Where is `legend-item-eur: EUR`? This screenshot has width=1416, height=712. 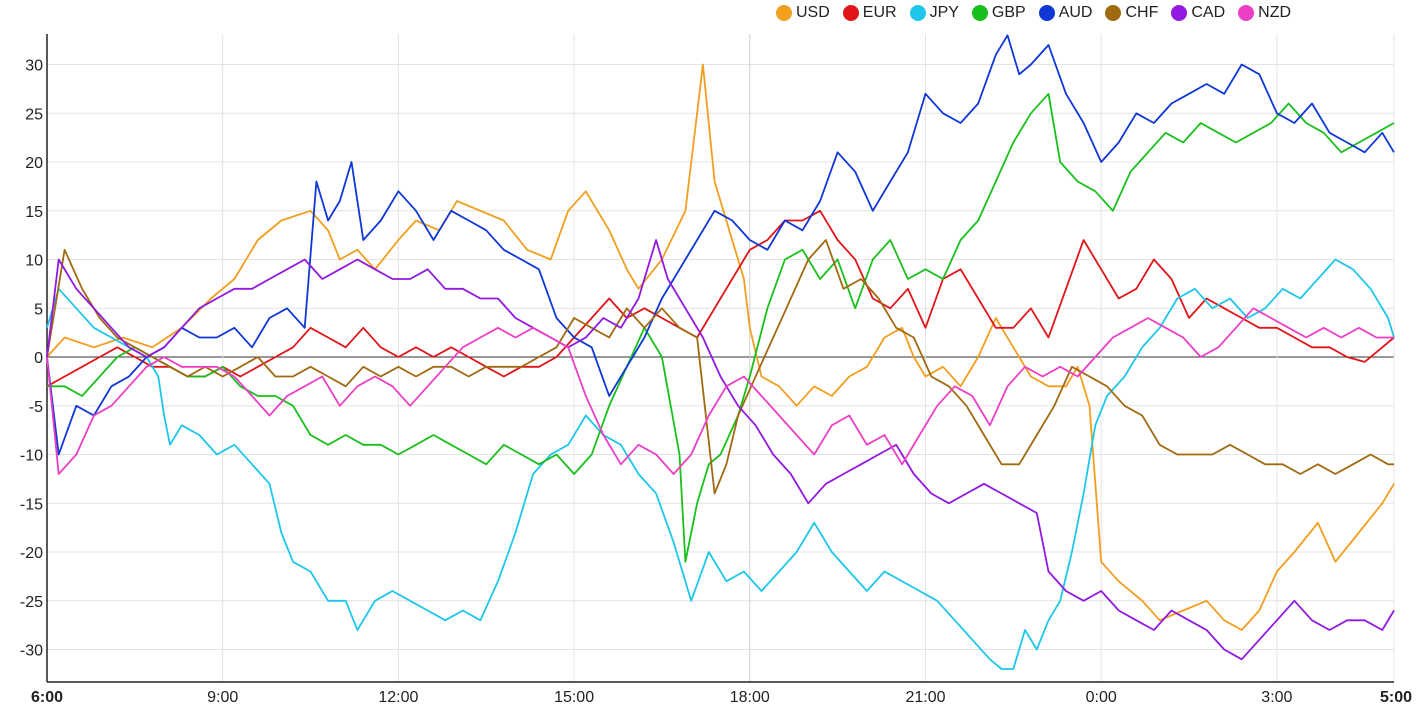
legend-item-eur: EUR is located at coordinates (869, 13).